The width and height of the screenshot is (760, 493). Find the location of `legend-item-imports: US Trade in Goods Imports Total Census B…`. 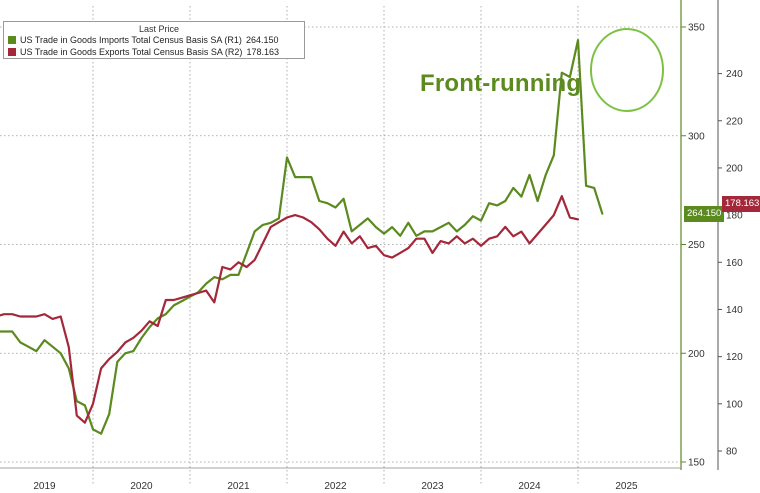

legend-item-imports: US Trade in Goods Imports Total Census B… is located at coordinates (143, 40).